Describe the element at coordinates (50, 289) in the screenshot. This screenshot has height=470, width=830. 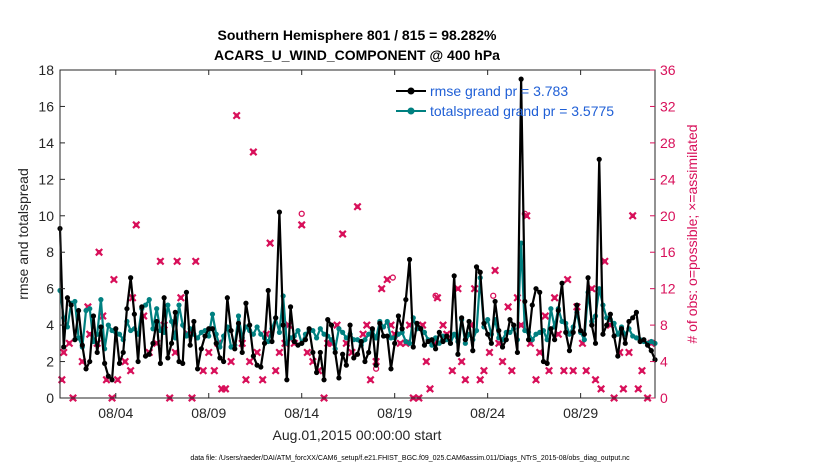
I see `y-tick-label: 6` at that location.